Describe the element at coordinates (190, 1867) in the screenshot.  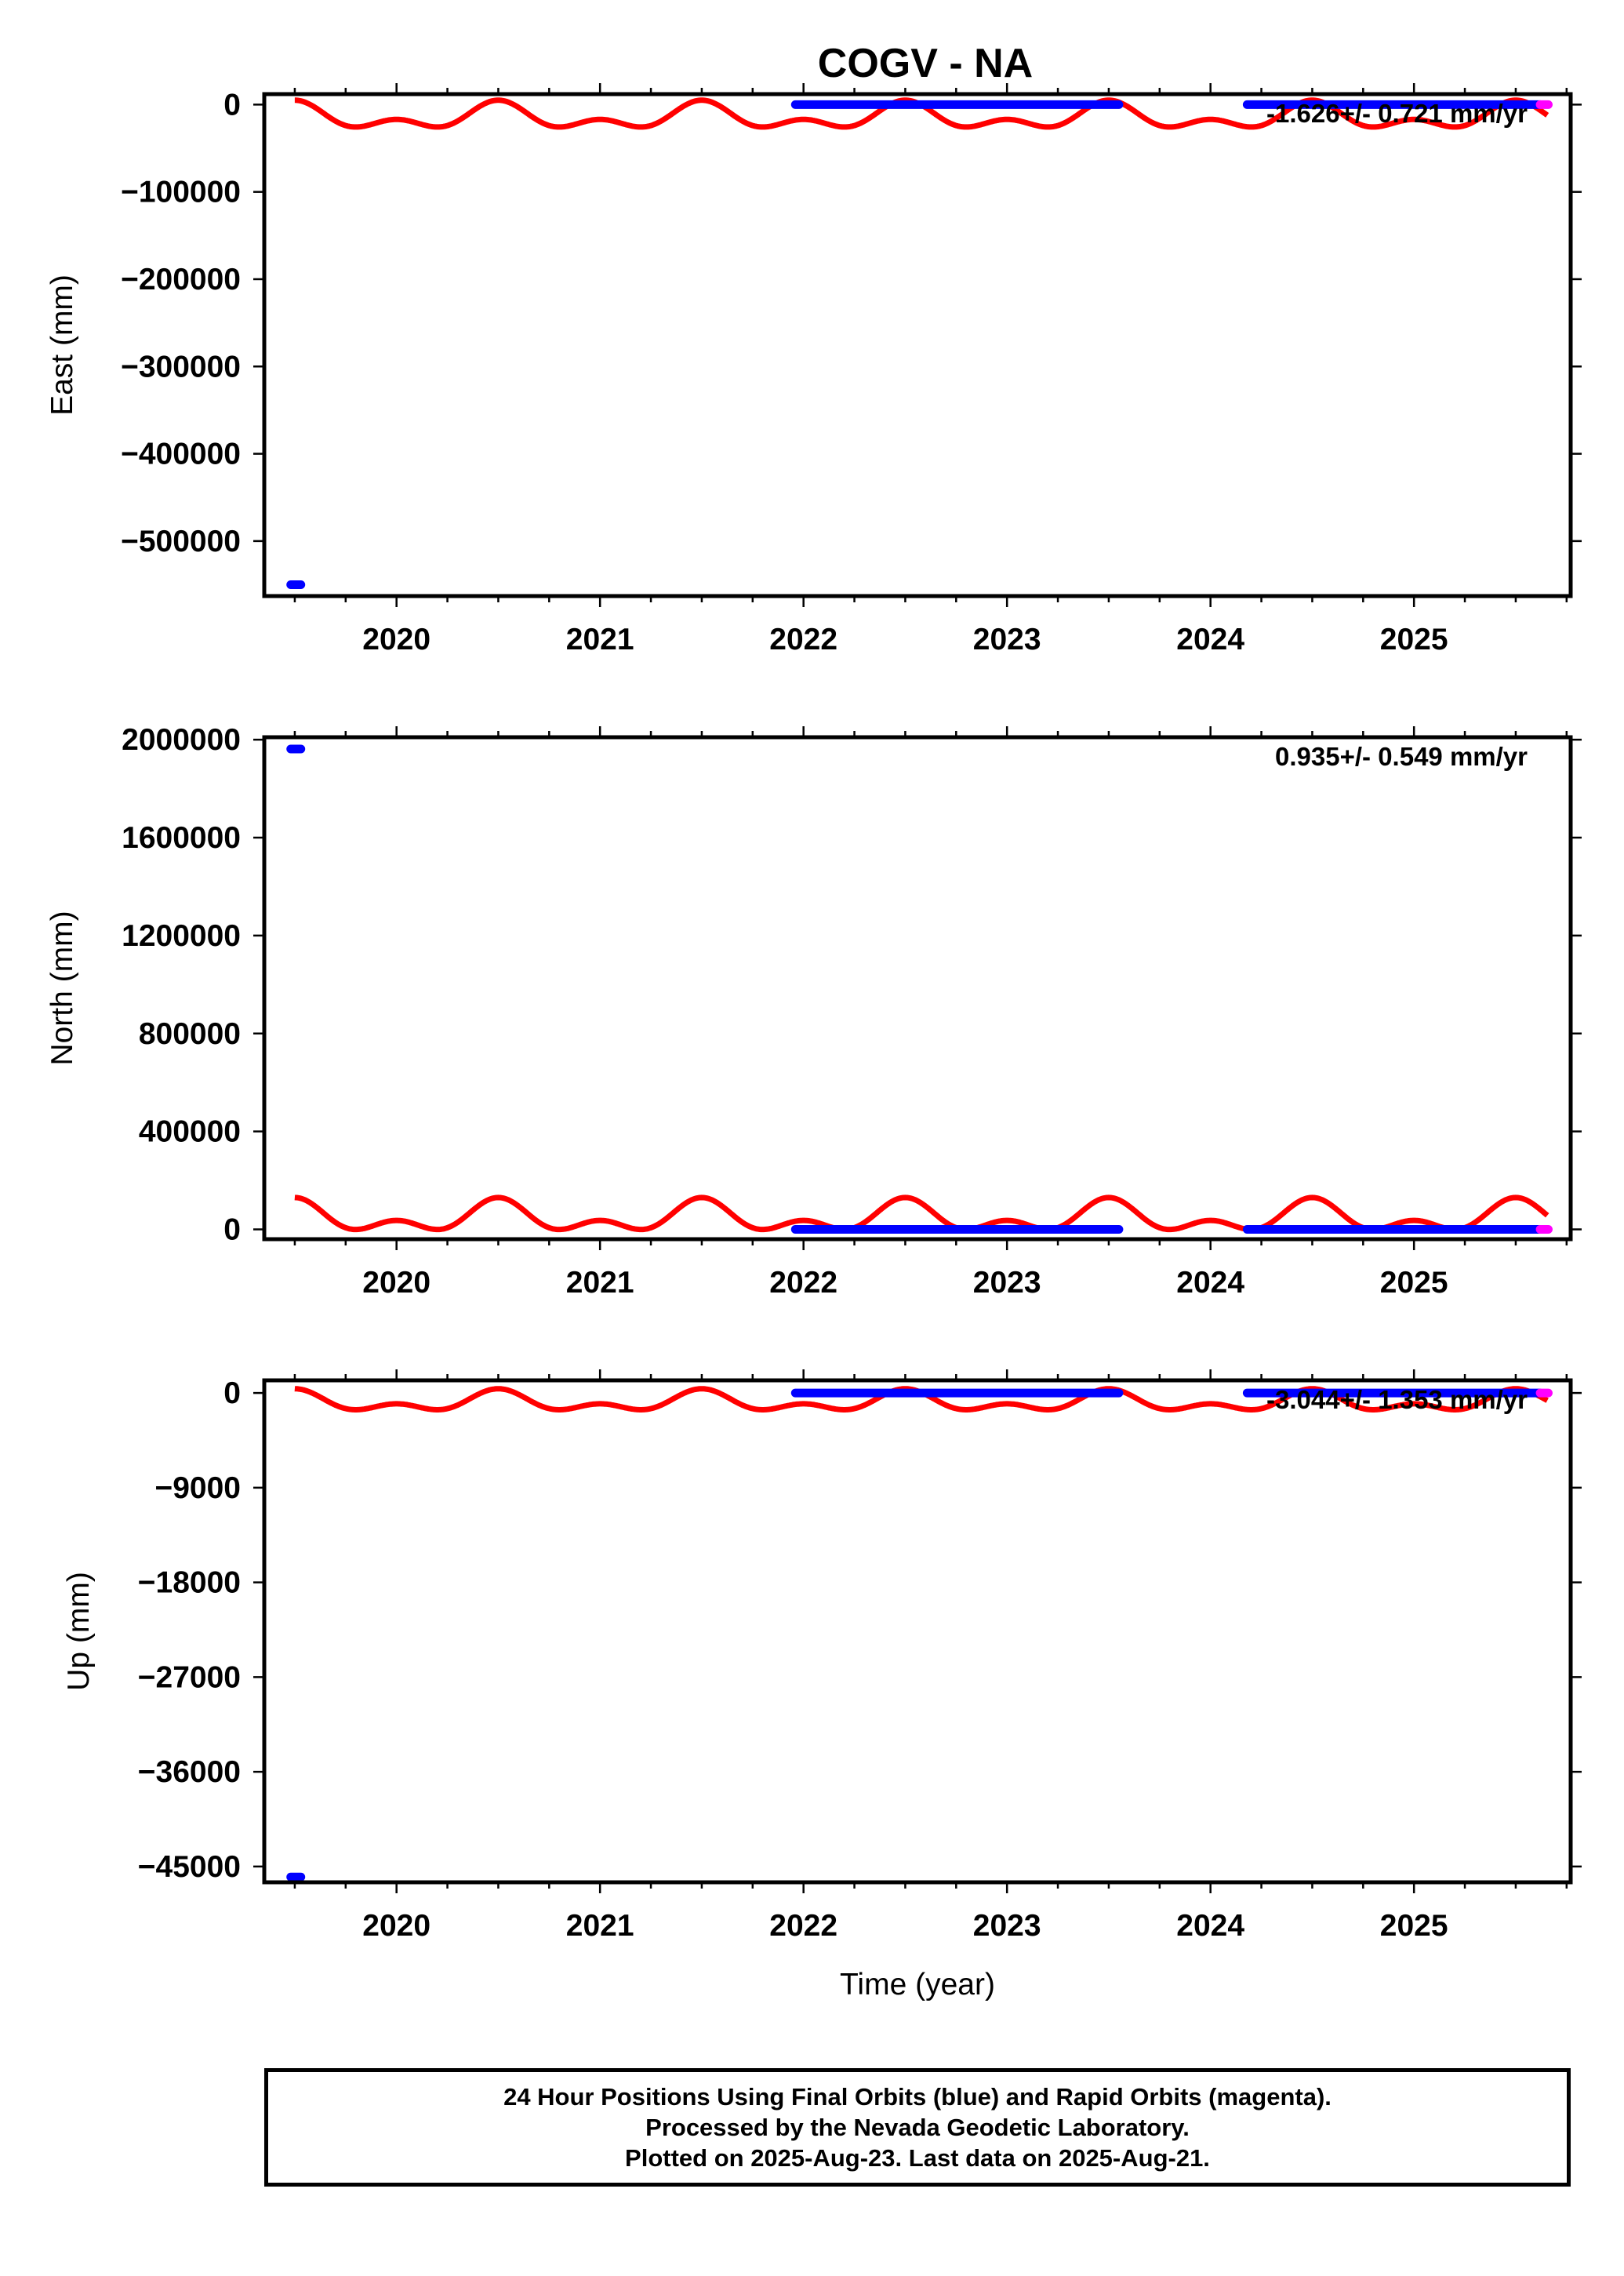
I see `y-tick-label: −45000` at that location.